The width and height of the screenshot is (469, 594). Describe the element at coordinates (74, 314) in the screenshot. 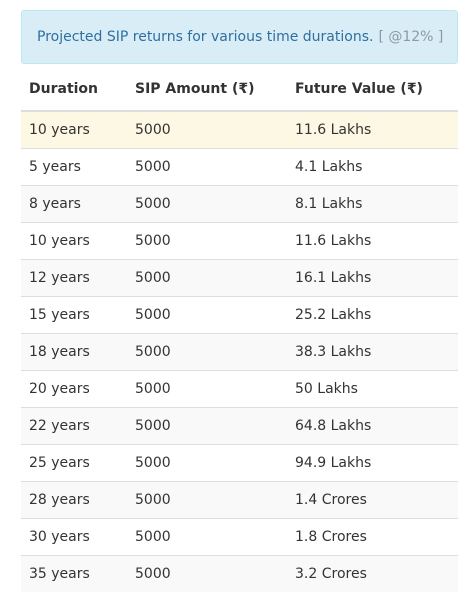

I see `cell-duration: 15 years` at that location.